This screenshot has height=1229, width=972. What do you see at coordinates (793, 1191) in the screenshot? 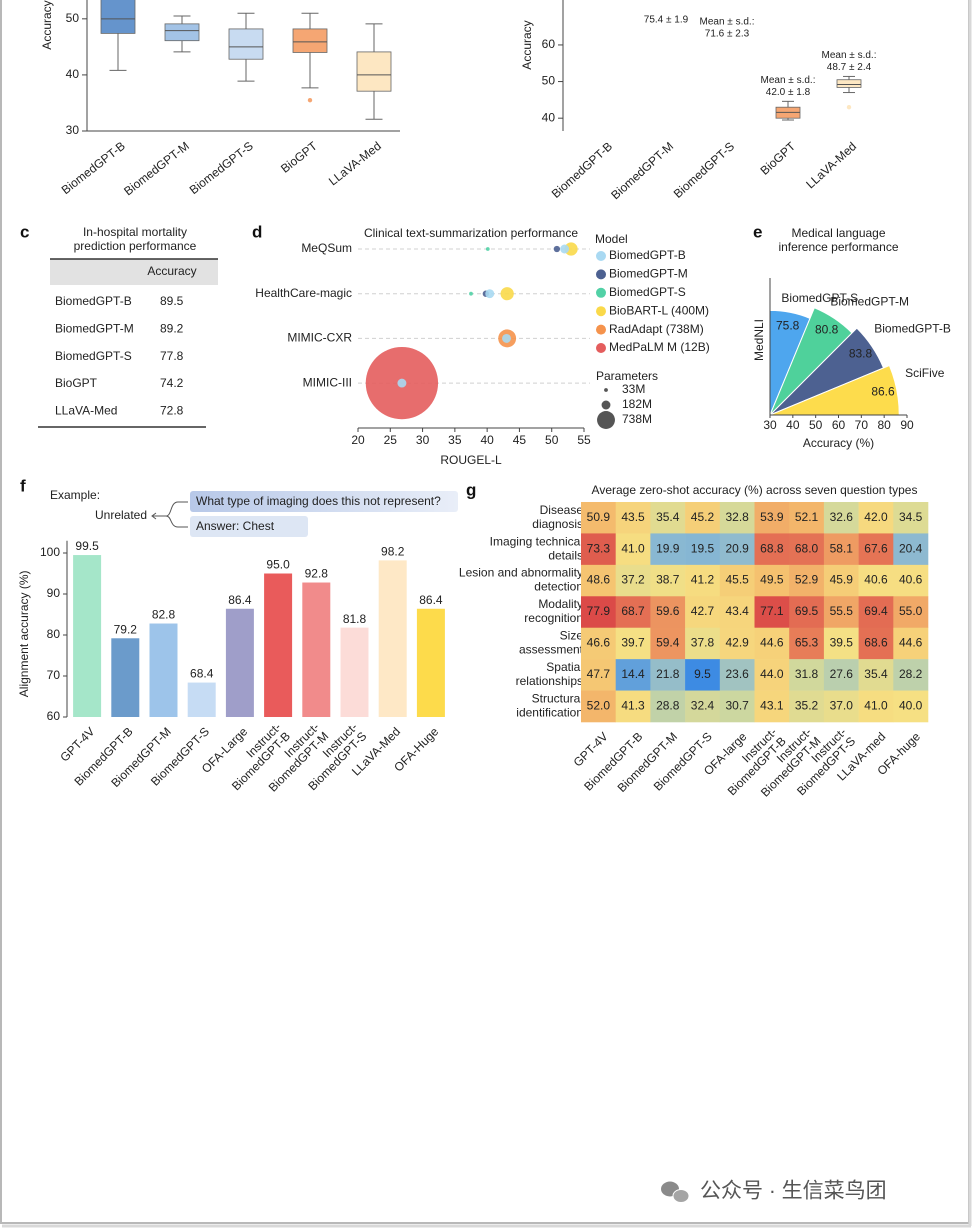
I see `watermark: 公众号 · 生信菜鸟团` at bounding box center [793, 1191].